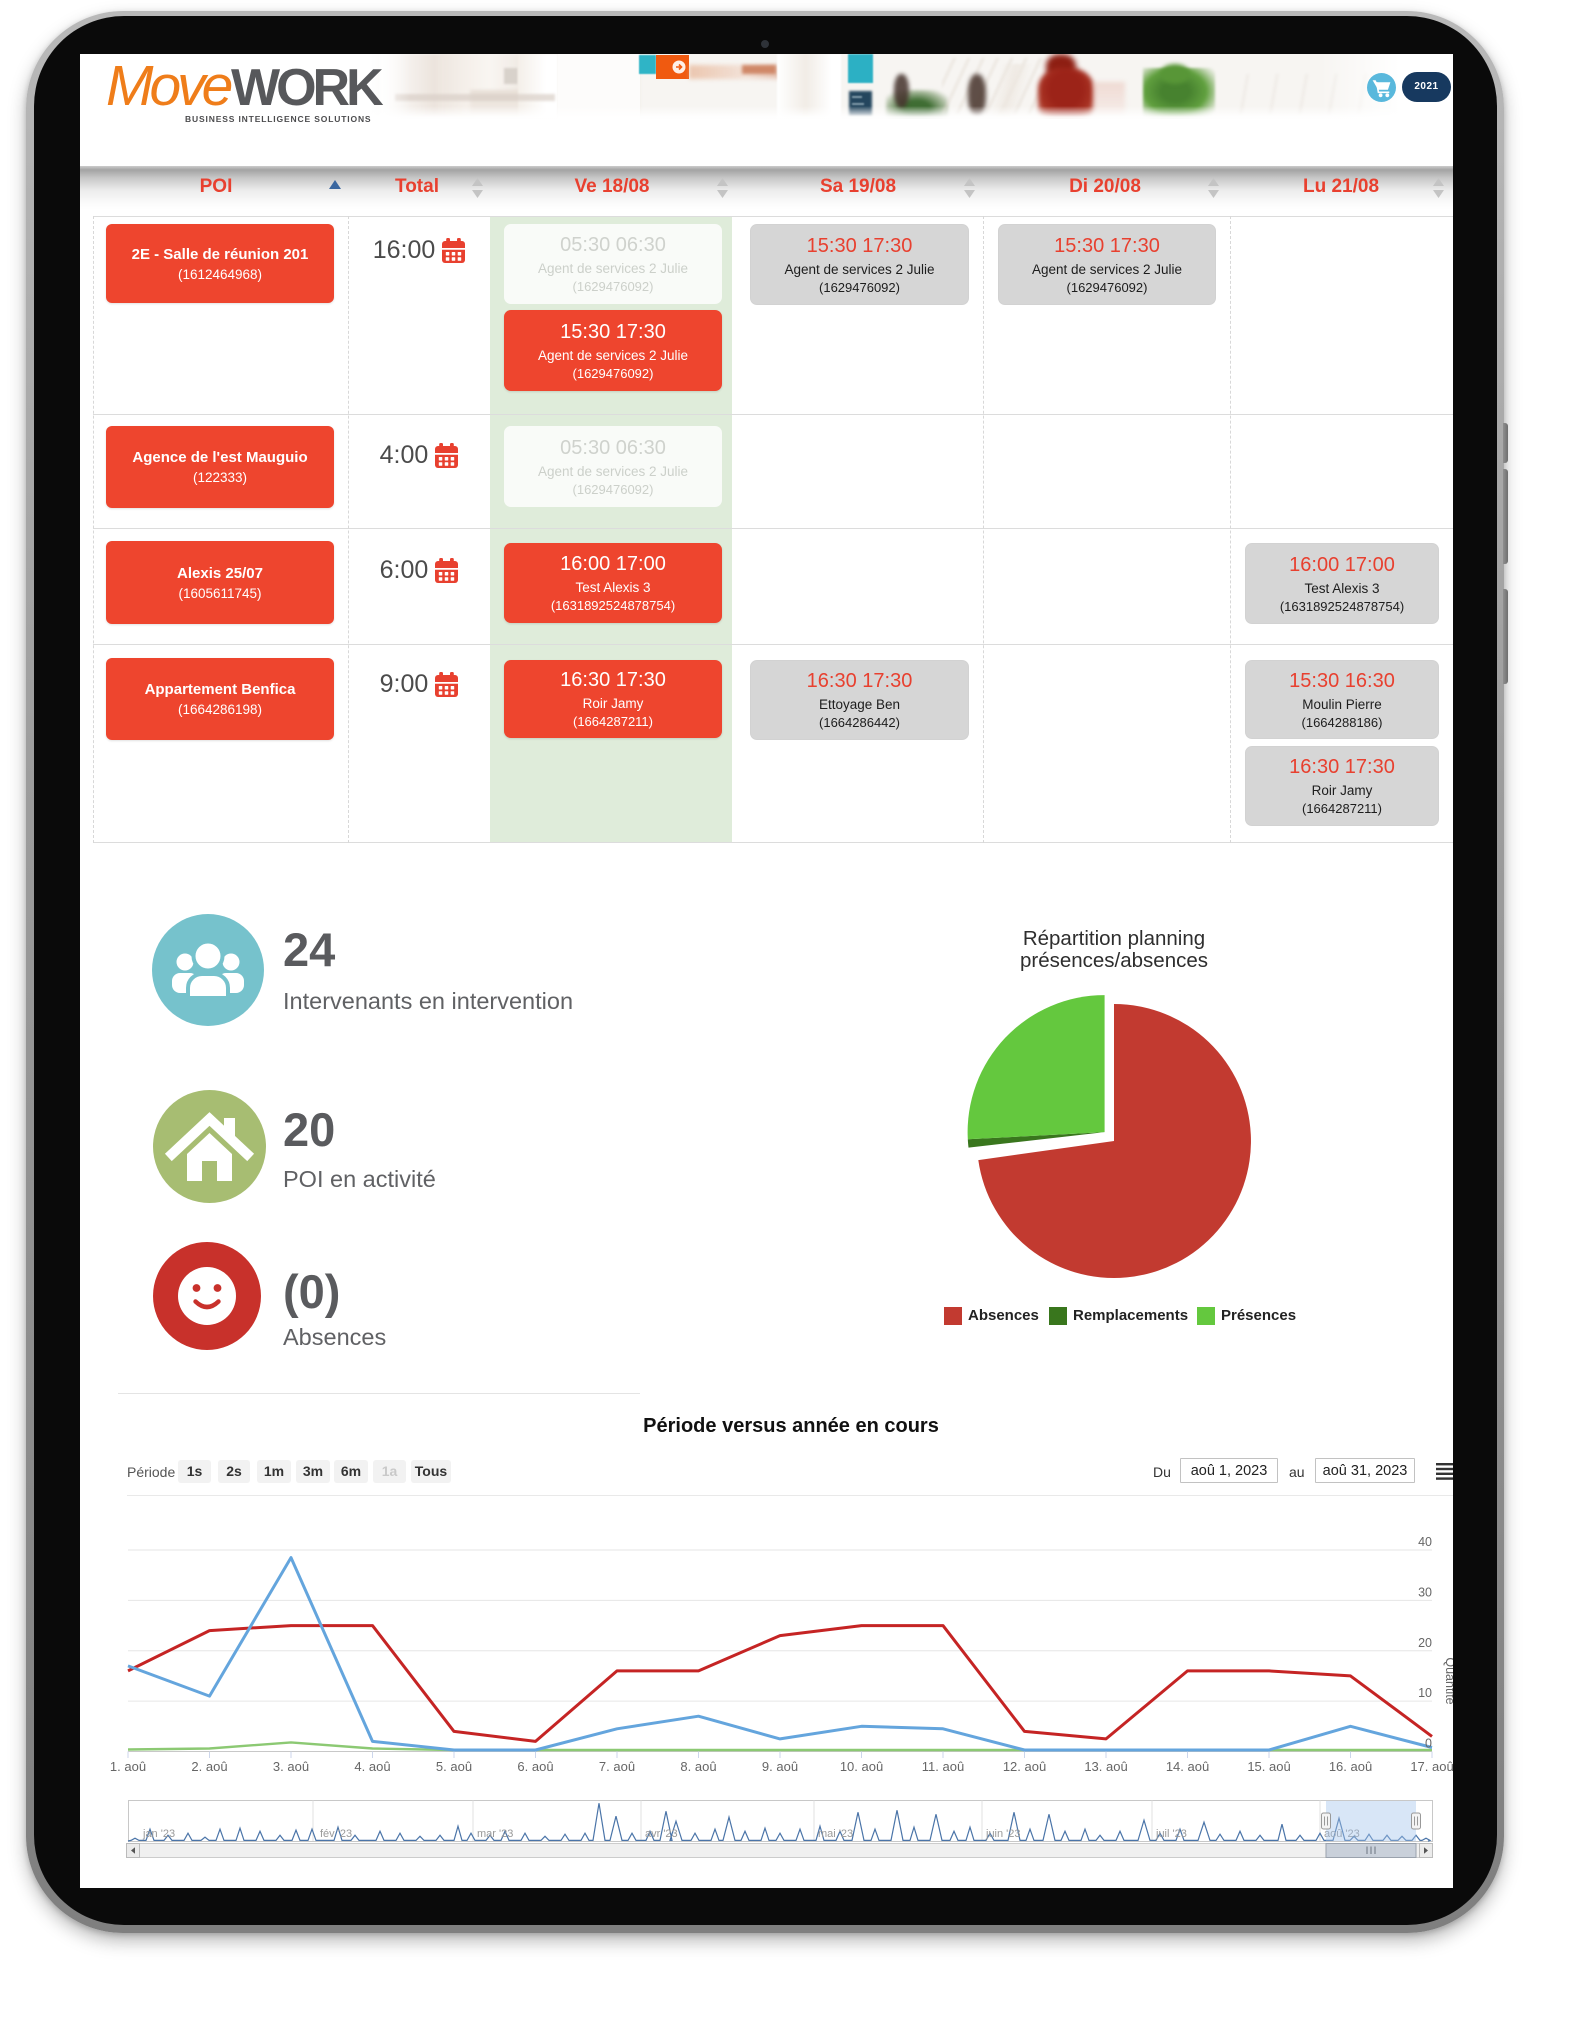 This screenshot has height=2039, width=1595. Describe the element at coordinates (1425, 1693) in the screenshot. I see `svg-text: 10` at that location.